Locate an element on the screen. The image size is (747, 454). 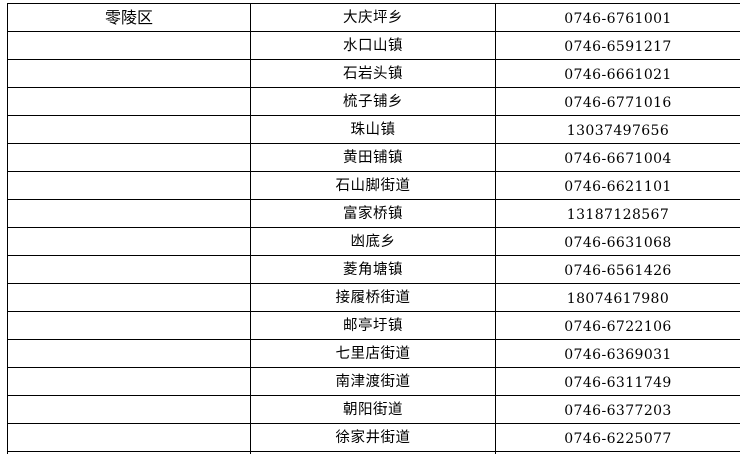
town-cell: 黄田铺镇 is located at coordinates (373, 157).